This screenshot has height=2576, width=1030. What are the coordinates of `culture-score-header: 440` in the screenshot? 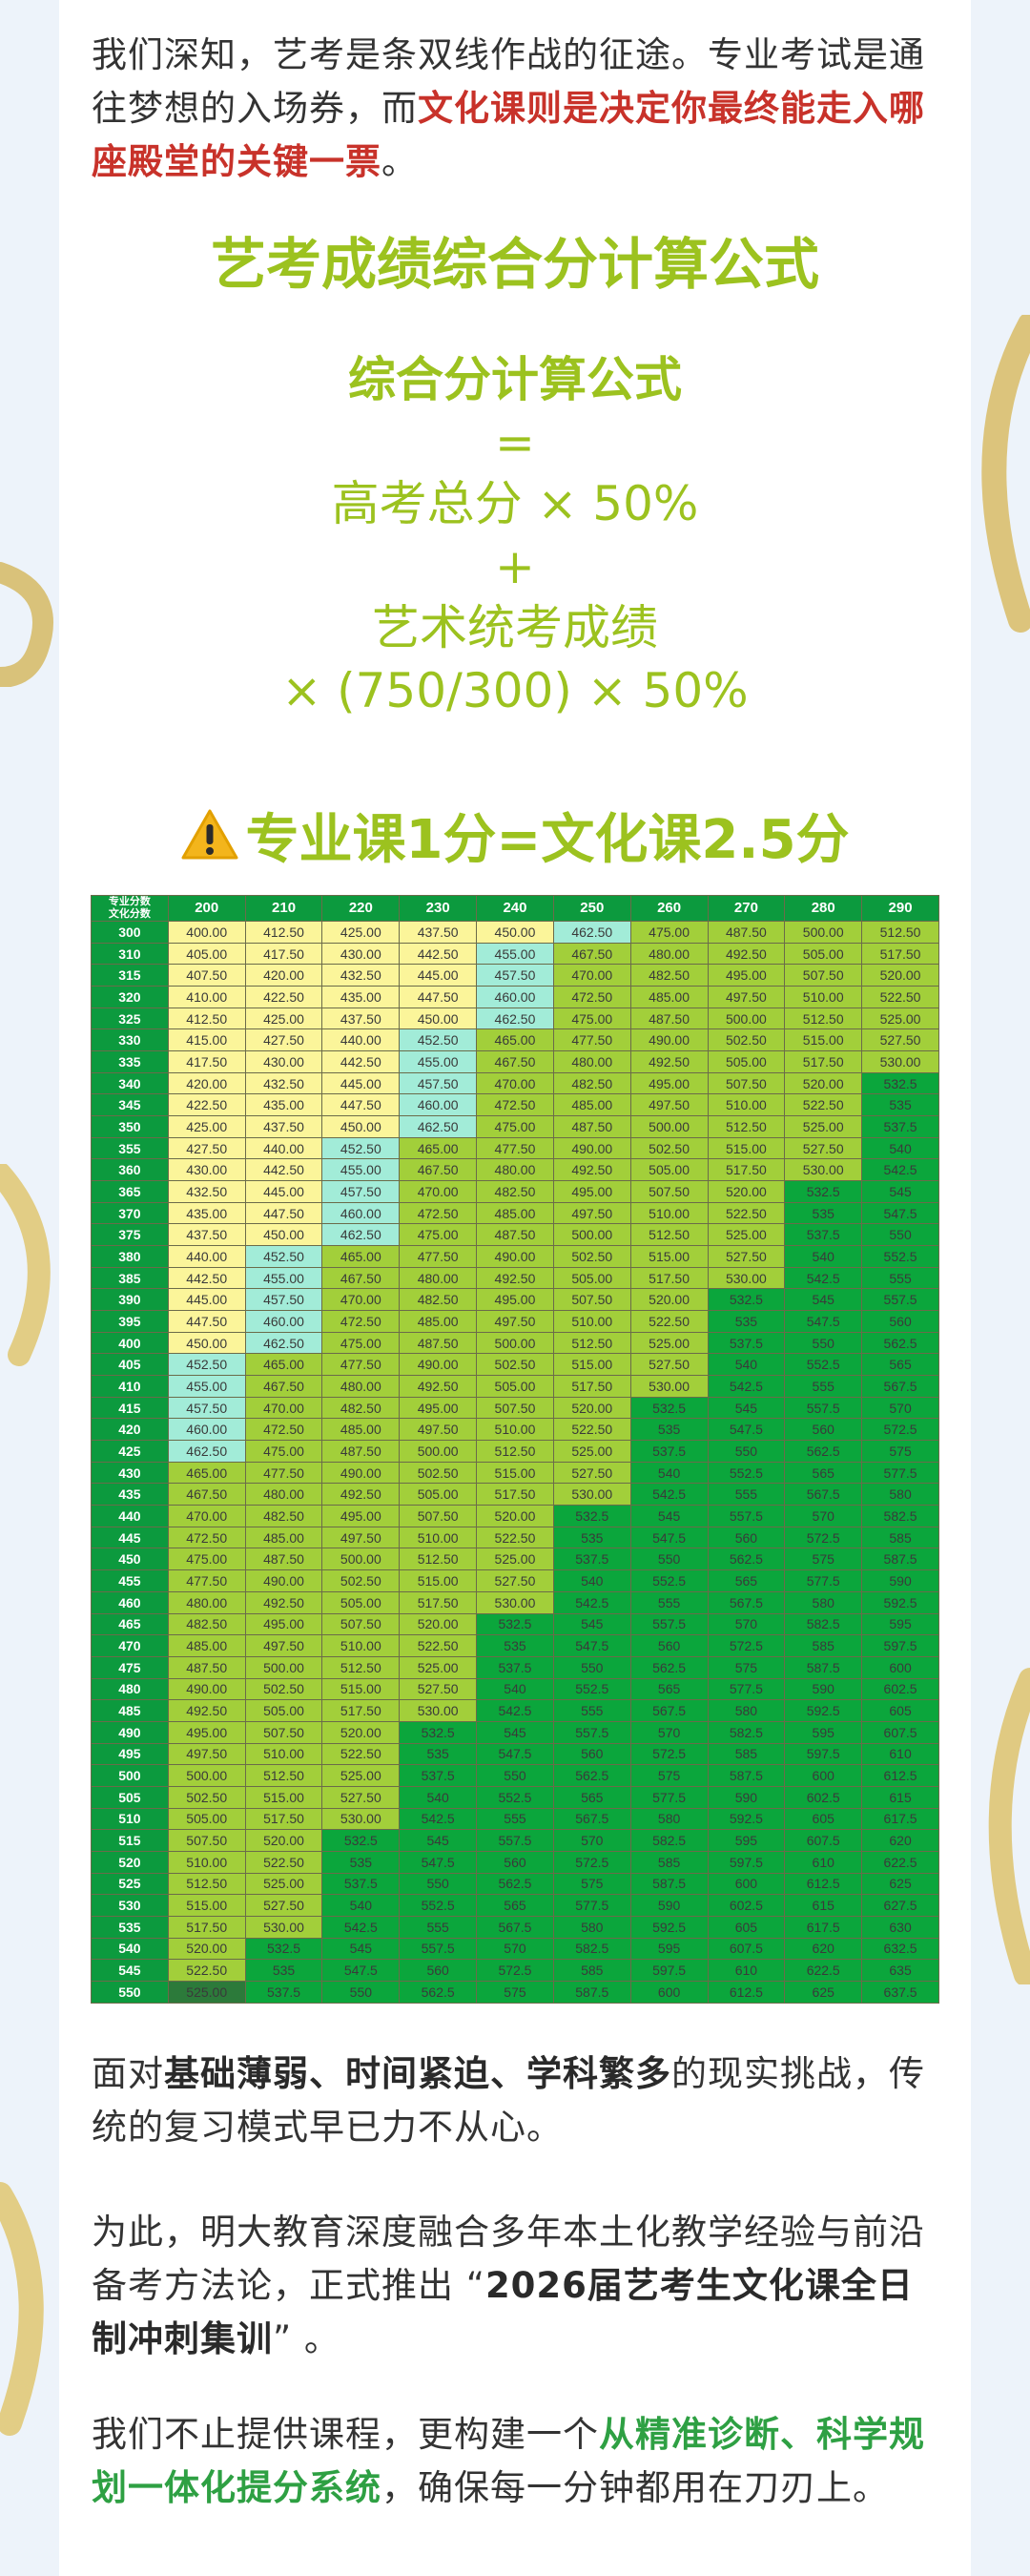 It's located at (130, 1516).